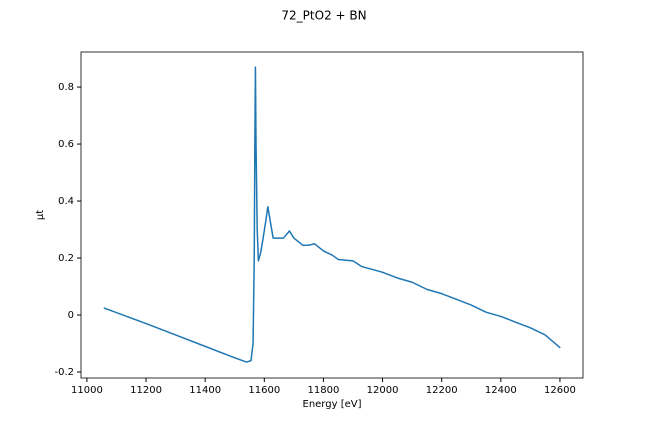  Describe the element at coordinates (146, 390) in the screenshot. I see `x-tick-label: 11200` at that location.